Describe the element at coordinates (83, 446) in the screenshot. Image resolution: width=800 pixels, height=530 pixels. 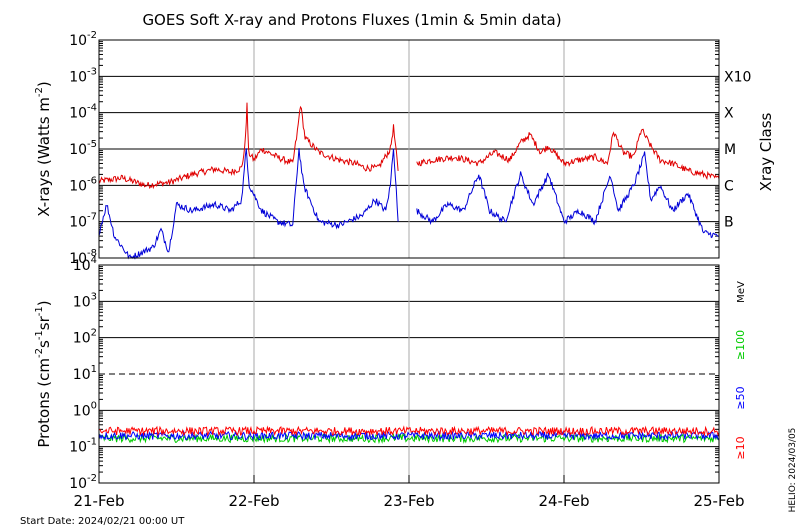
I see `y-tick-label: 10⁻¹` at that location.